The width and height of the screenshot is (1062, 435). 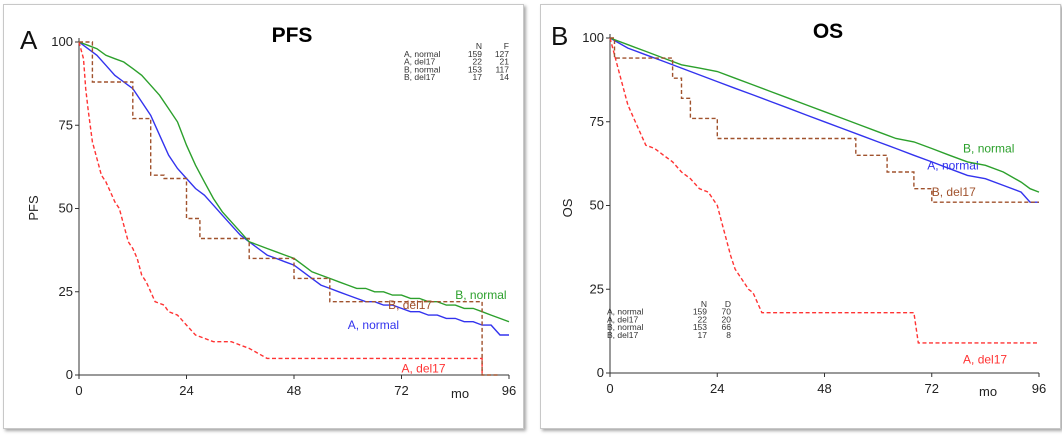 I want to click on legend-row-events: 66, so click(x=727, y=327).